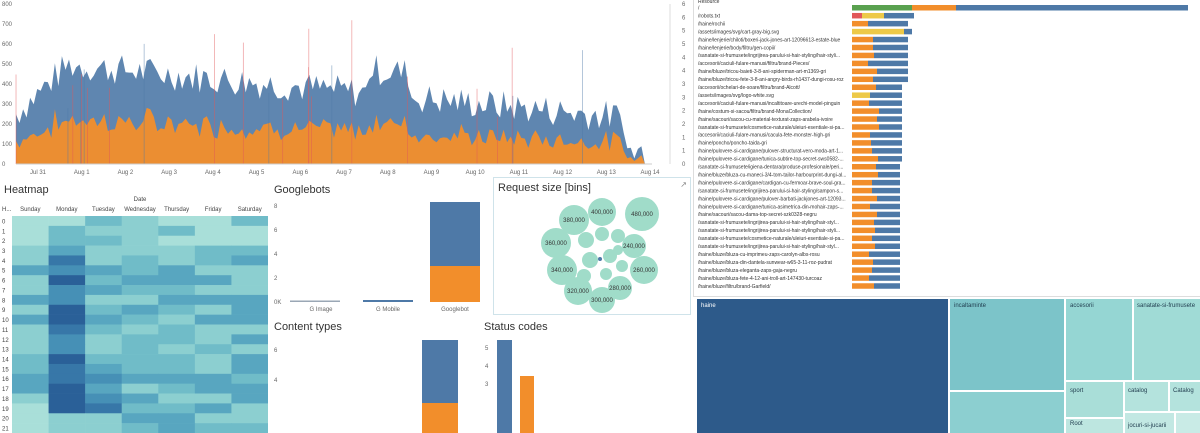  Describe the element at coordinates (82, 173) in the screenshot. I see `x-tick-label: Aug 1` at that location.